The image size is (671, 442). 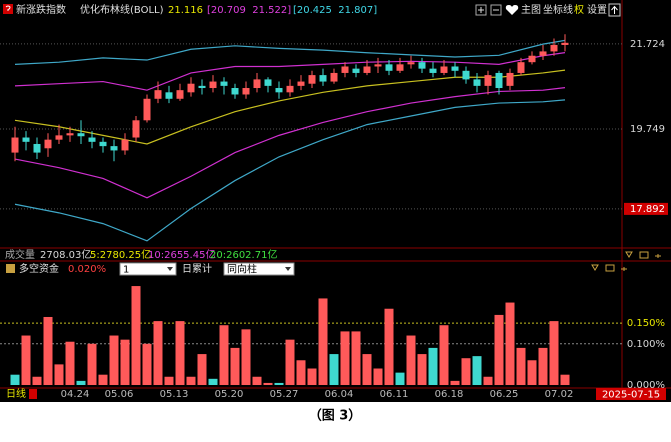 What do you see at coordinates (284, 394) in the screenshot?
I see `x-tick-label: 05.27` at bounding box center [284, 394].